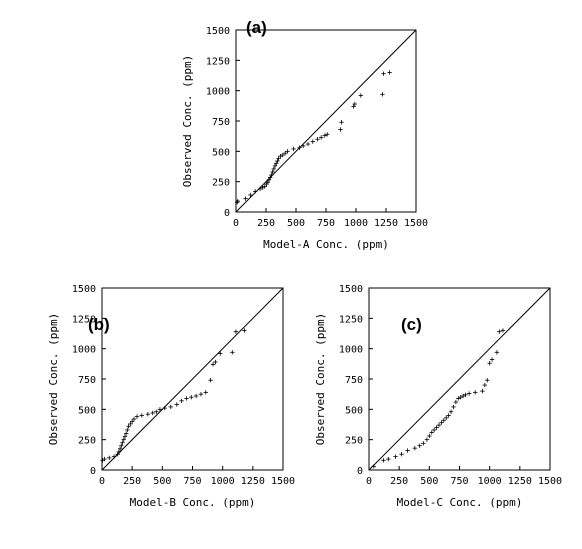  I want to click on chart-1-panel-label: (a), so click(256, 27).